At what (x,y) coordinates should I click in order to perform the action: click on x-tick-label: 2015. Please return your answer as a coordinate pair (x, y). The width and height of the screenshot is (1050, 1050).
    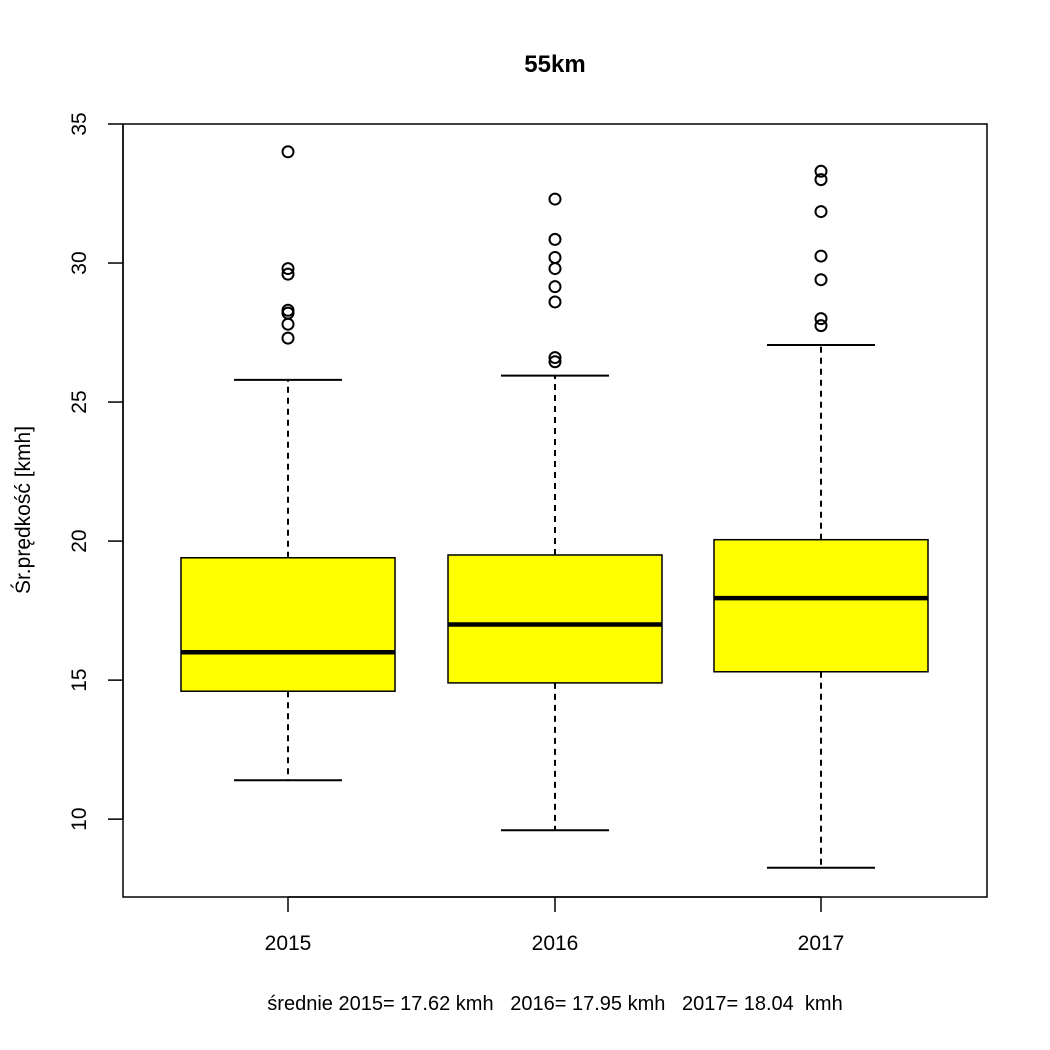
    Looking at the image, I should click on (288, 943).